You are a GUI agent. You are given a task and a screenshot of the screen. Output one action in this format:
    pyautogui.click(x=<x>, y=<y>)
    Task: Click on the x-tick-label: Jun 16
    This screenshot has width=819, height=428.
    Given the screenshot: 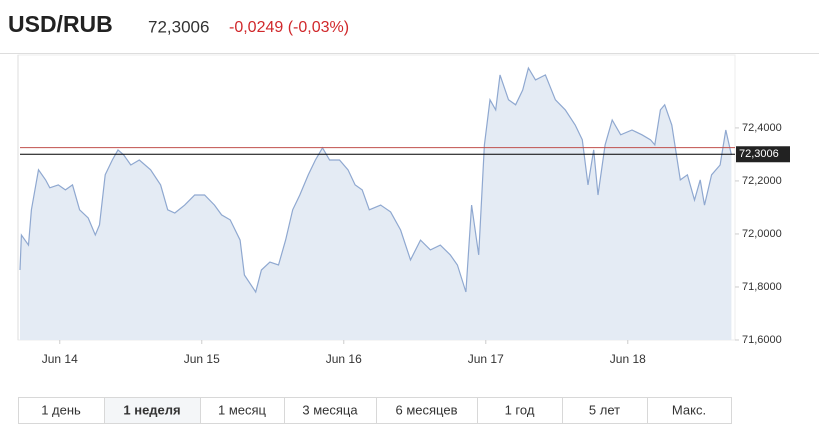 What is the action you would take?
    pyautogui.click(x=344, y=359)
    